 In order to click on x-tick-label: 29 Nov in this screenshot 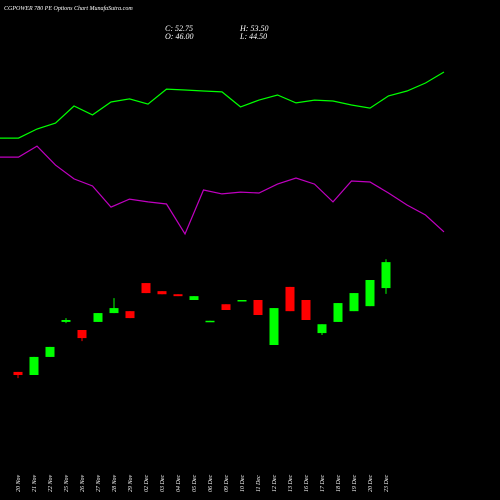, I will do `click(131, 483)`.